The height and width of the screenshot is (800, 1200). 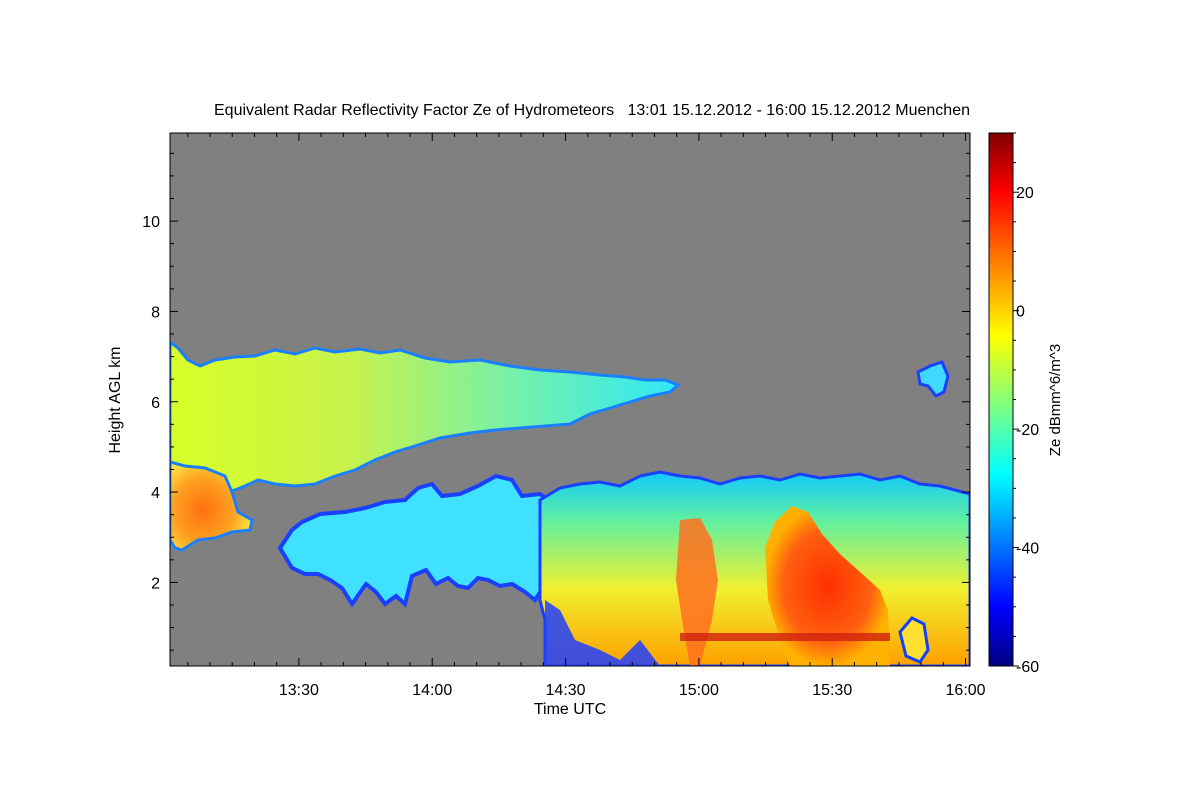 I want to click on colorbar-tick-label: -20, so click(x=1027, y=430).